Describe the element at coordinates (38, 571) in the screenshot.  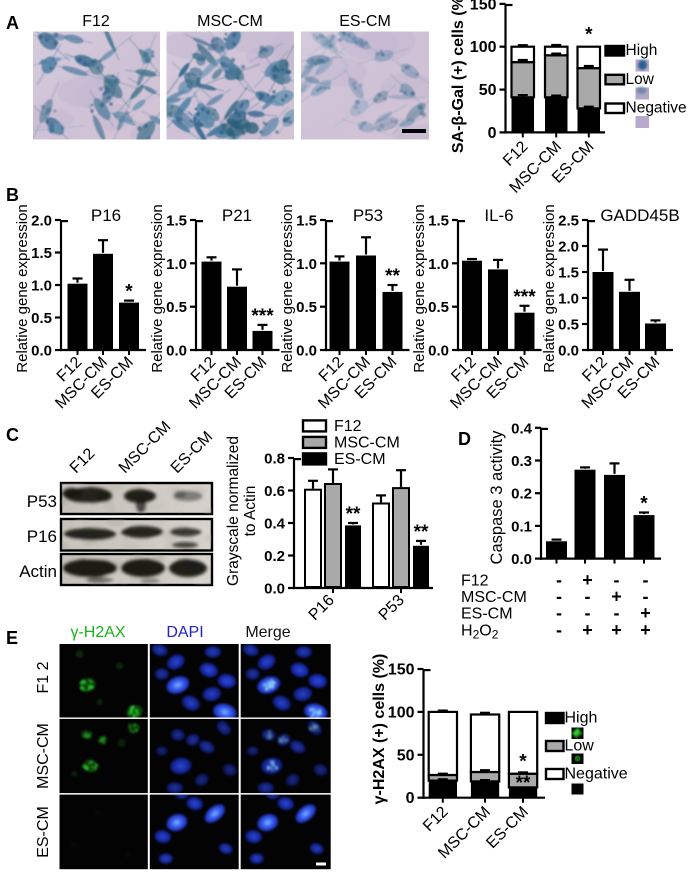
I see `svg-text: Actin` at that location.